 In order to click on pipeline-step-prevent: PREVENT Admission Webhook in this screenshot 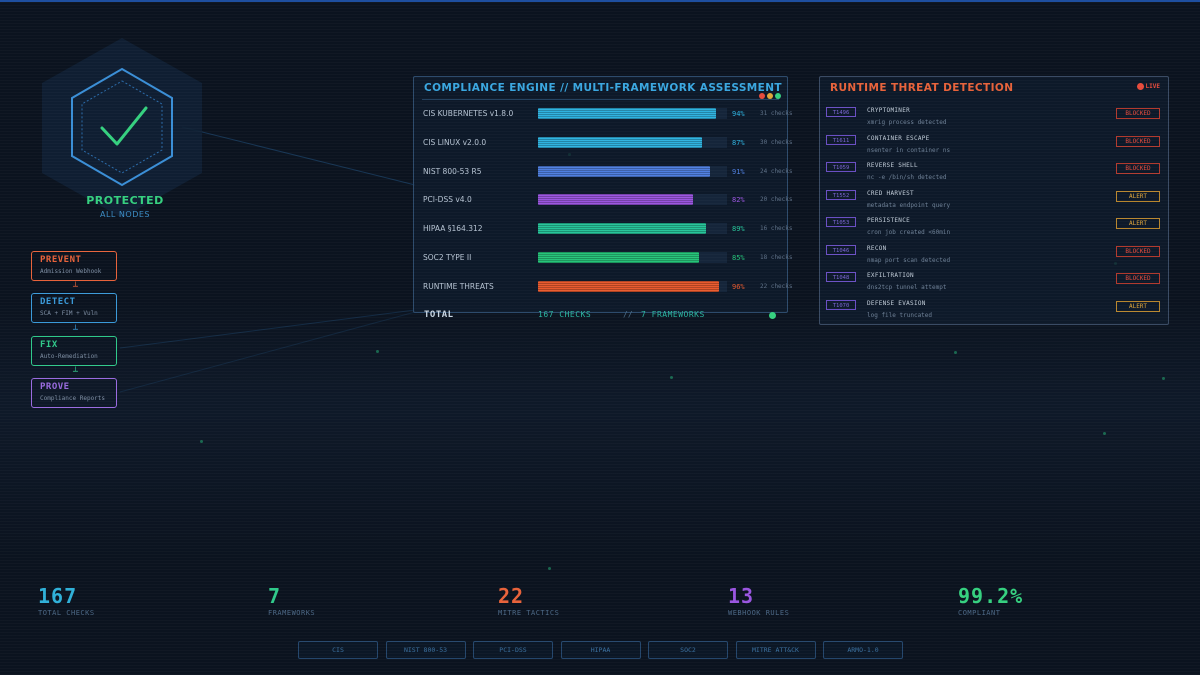, I will do `click(74, 266)`.